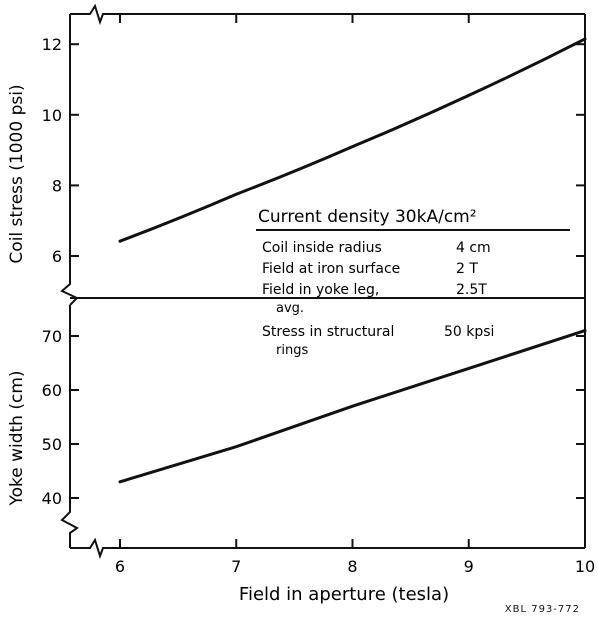  What do you see at coordinates (320, 290) in the screenshot?
I see `legend-row-label: Field in yoke leg,` at bounding box center [320, 290].